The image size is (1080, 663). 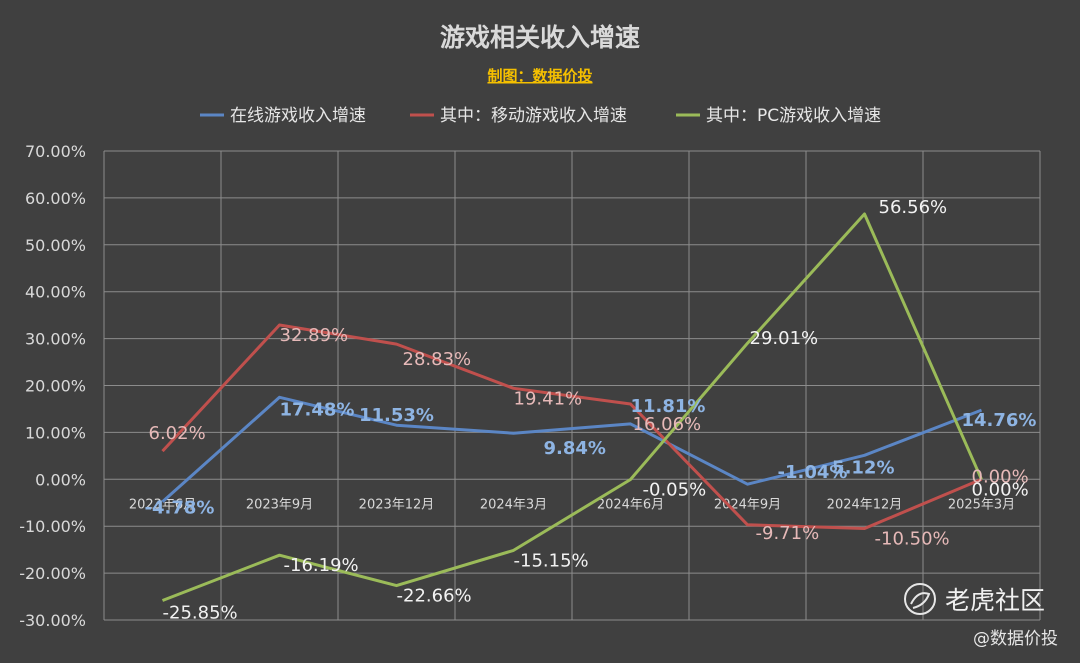 I want to click on data-label: -9.71%, so click(x=788, y=533).